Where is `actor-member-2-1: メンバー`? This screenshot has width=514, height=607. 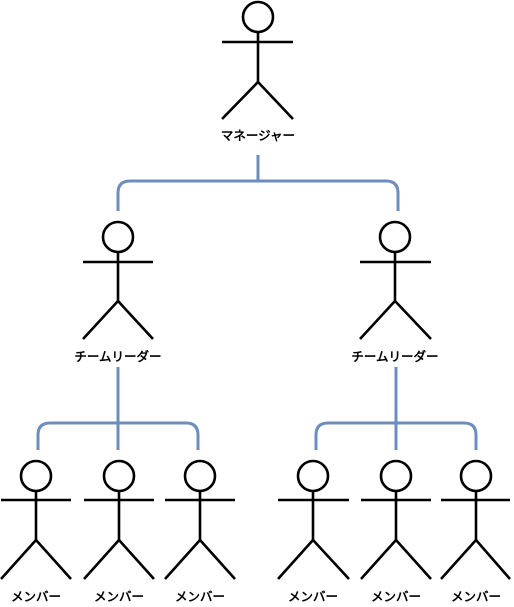
actor-member-2-1: メンバー is located at coordinates (313, 531).